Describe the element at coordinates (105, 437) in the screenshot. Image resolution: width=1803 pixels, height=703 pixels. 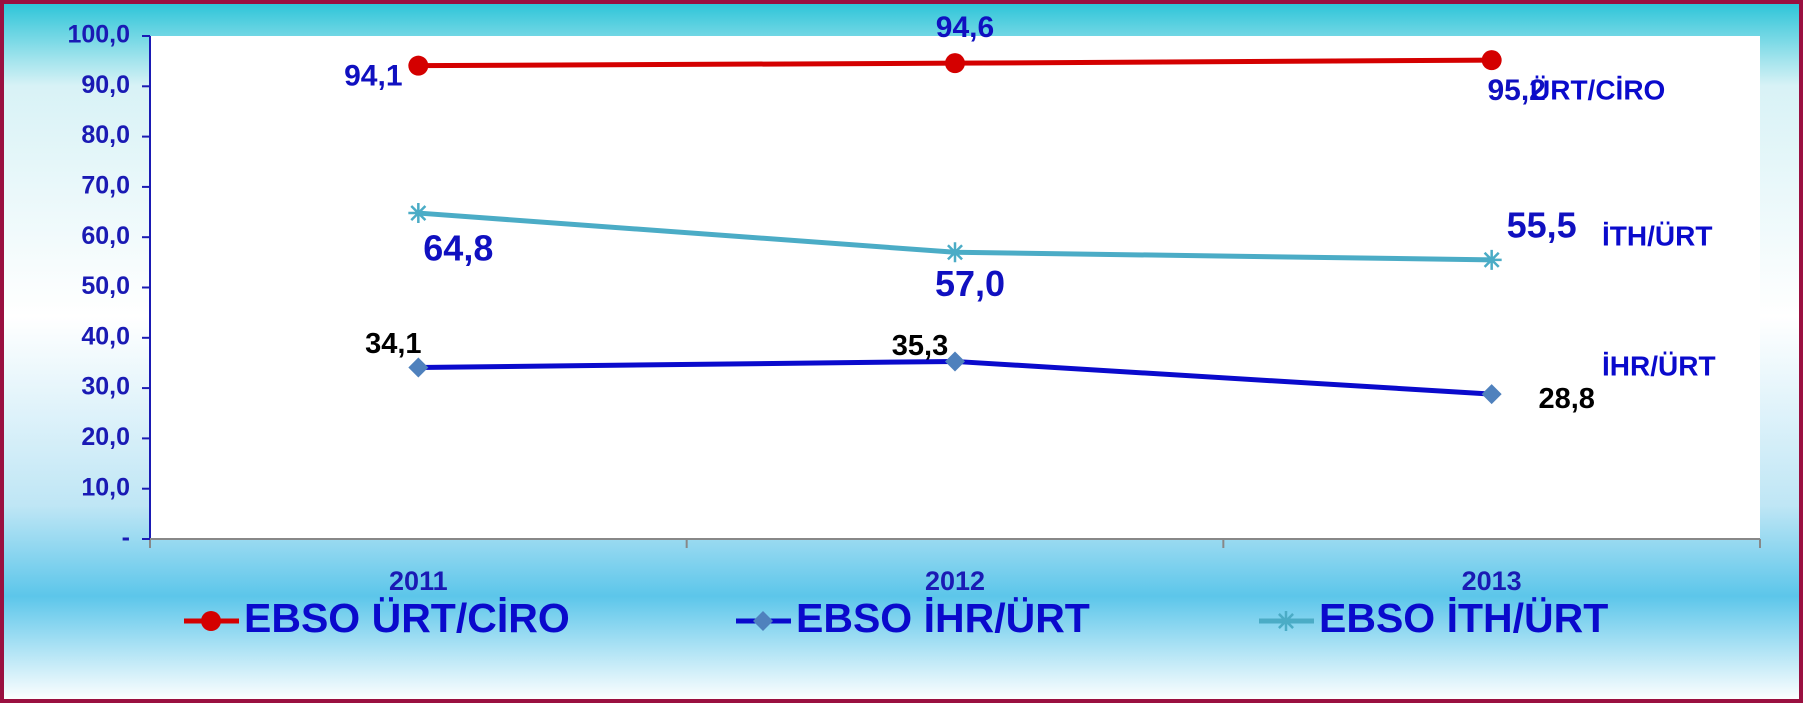
I see `y-tick-label: 20,0` at that location.